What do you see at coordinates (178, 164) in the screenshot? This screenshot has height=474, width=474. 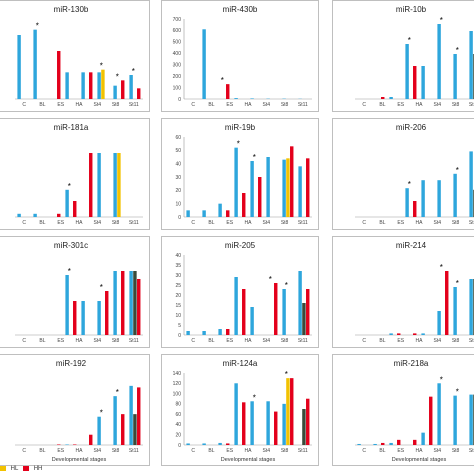 I see `y-tick-label: 40` at bounding box center [178, 164].